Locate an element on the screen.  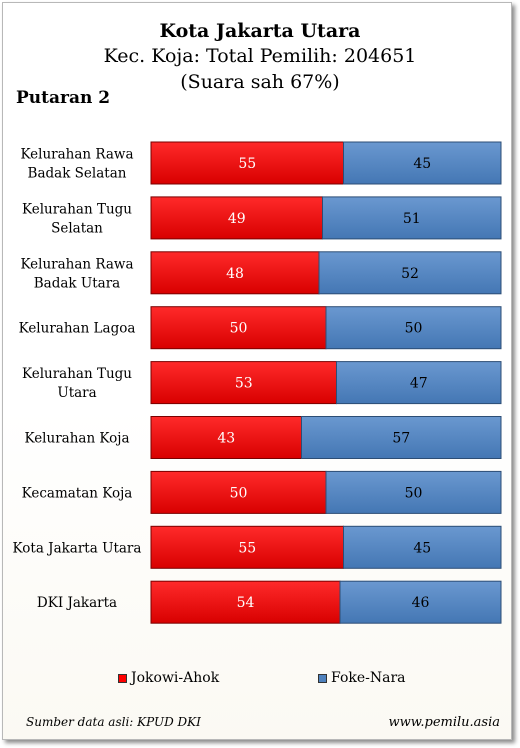
data-label: 47 is located at coordinates (419, 384).